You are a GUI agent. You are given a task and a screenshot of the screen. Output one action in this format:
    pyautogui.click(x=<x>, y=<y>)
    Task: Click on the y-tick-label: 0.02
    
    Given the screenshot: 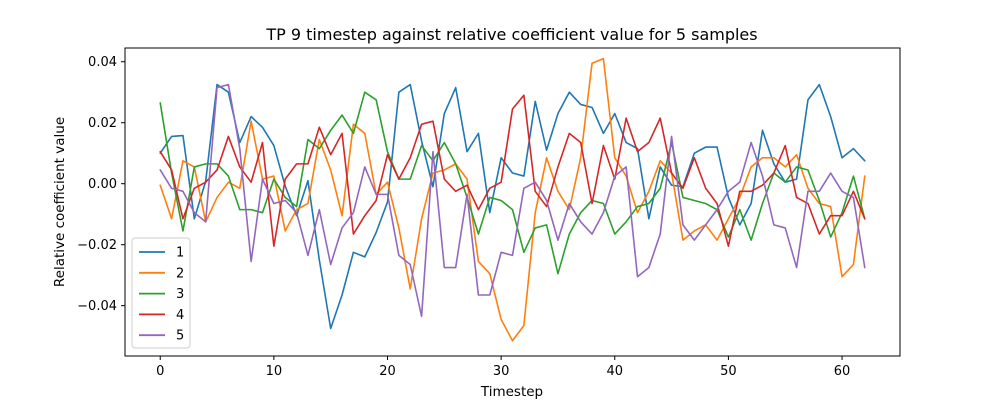 What is the action you would take?
    pyautogui.click(x=102, y=123)
    